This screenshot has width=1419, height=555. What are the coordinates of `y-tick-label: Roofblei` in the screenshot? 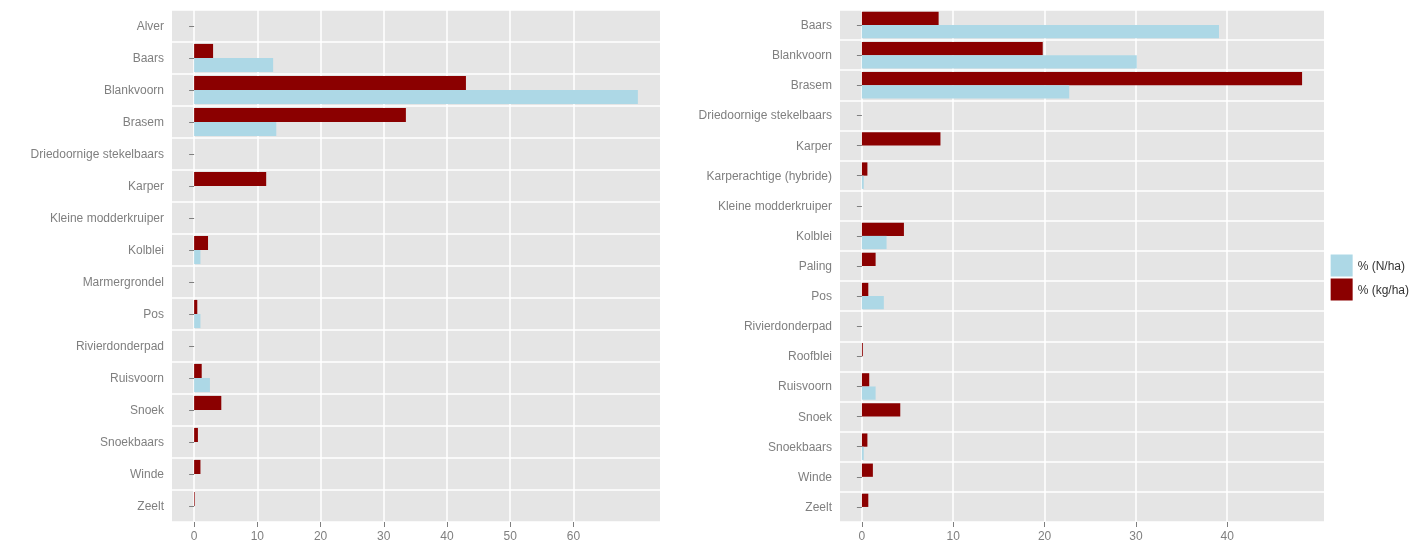 It's located at (809, 356).